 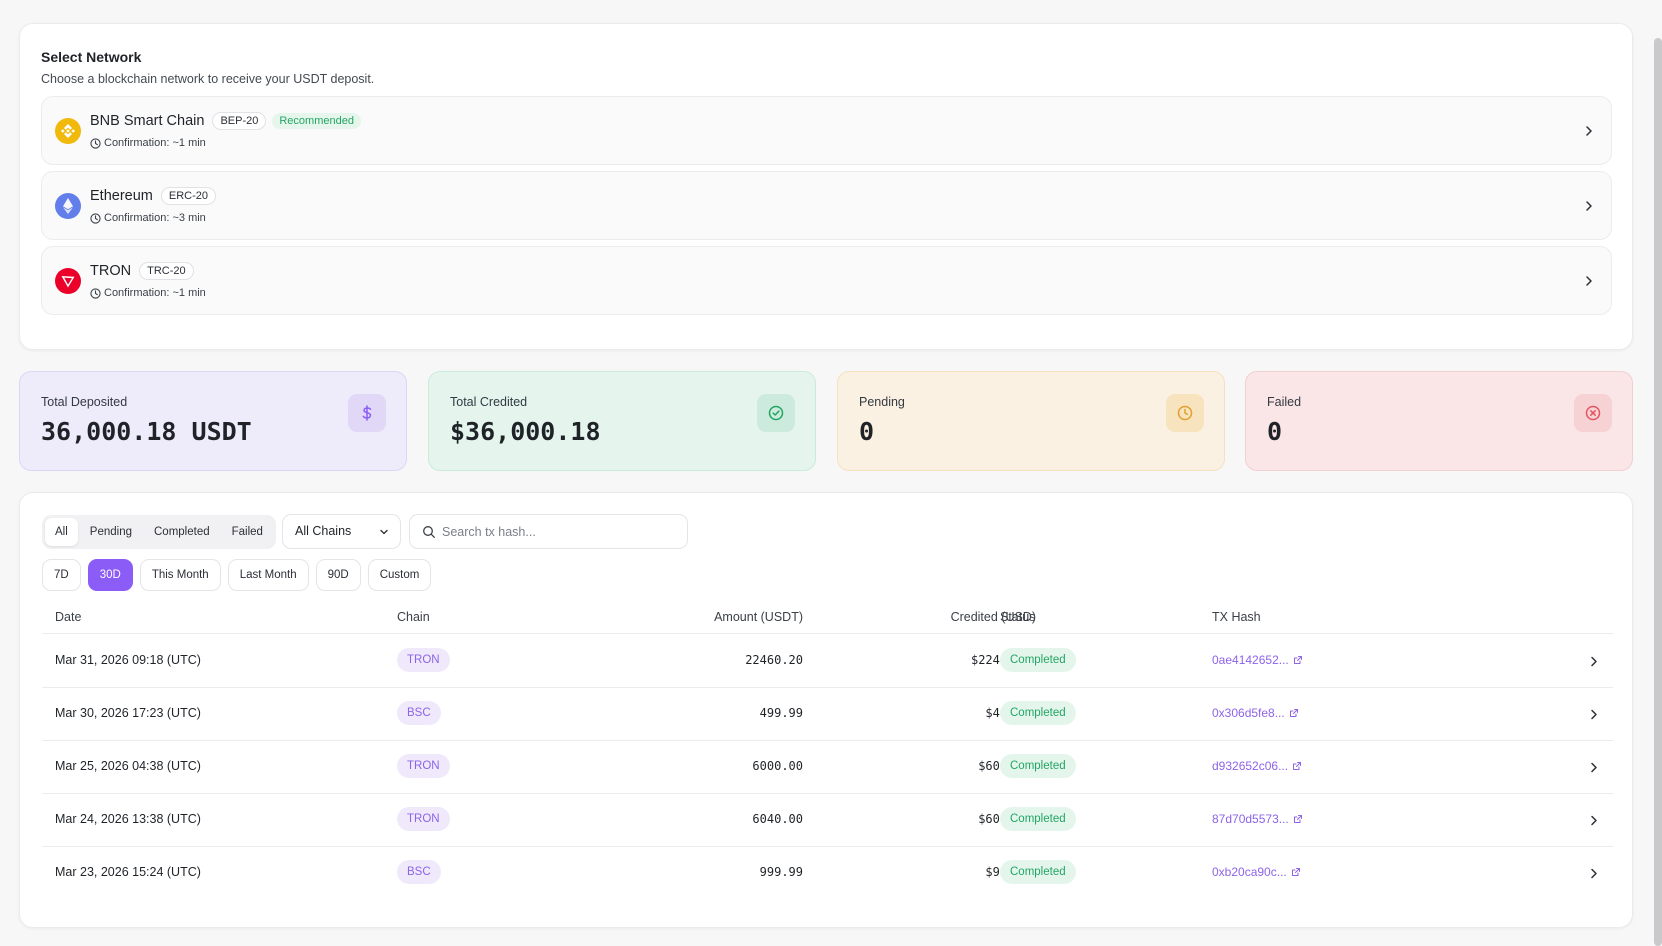 What do you see at coordinates (68, 131) in the screenshot?
I see `bnb-icon` at bounding box center [68, 131].